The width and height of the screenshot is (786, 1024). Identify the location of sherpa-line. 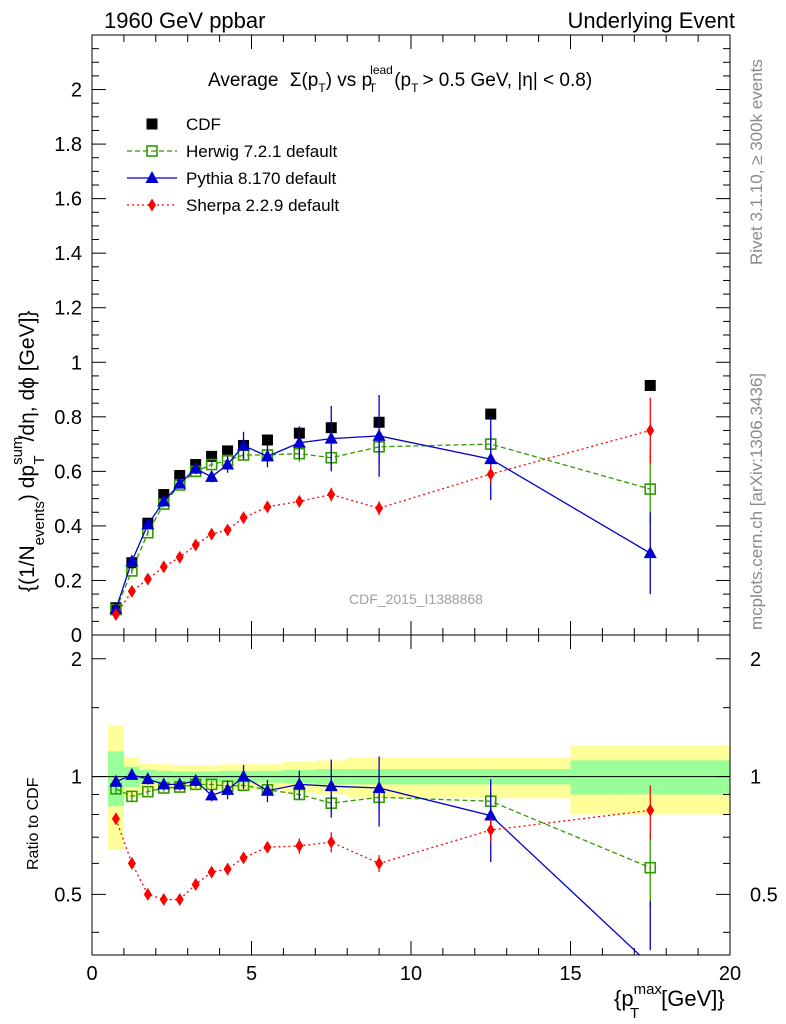
(383, 522).